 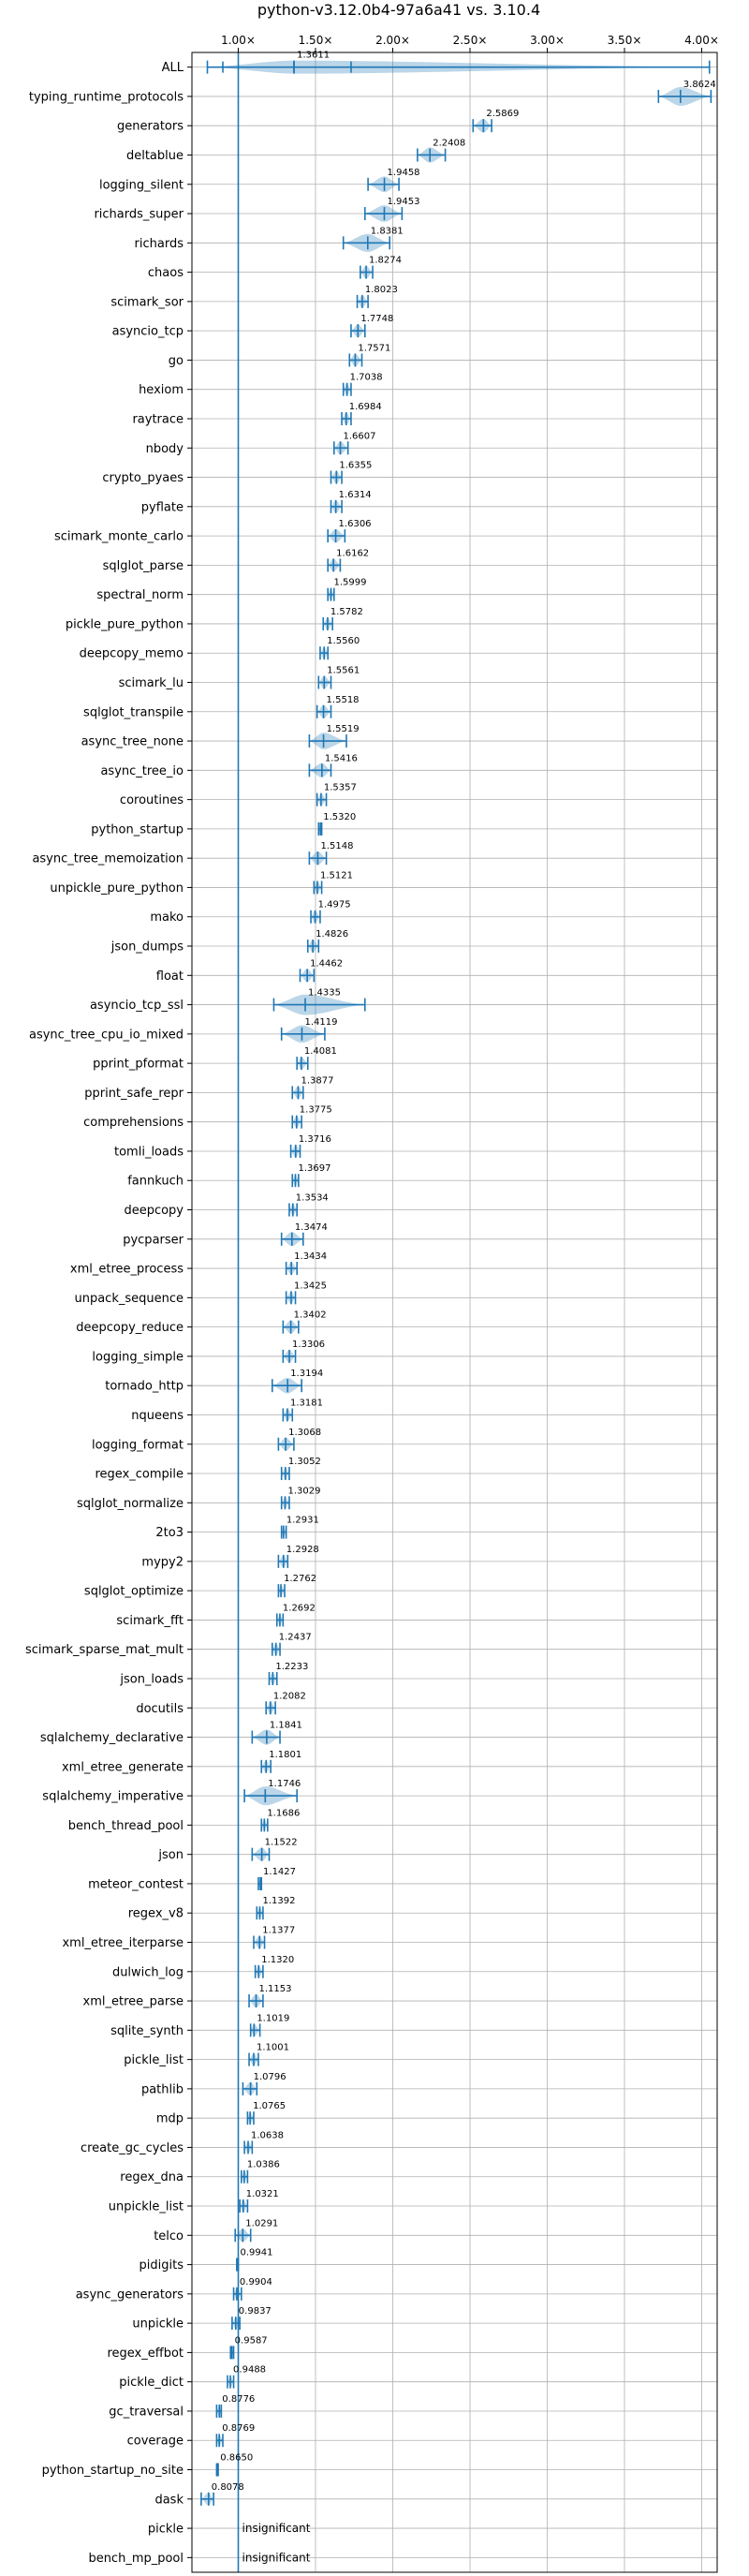 I want to click on value-label: 0.8769, so click(x=238, y=2429).